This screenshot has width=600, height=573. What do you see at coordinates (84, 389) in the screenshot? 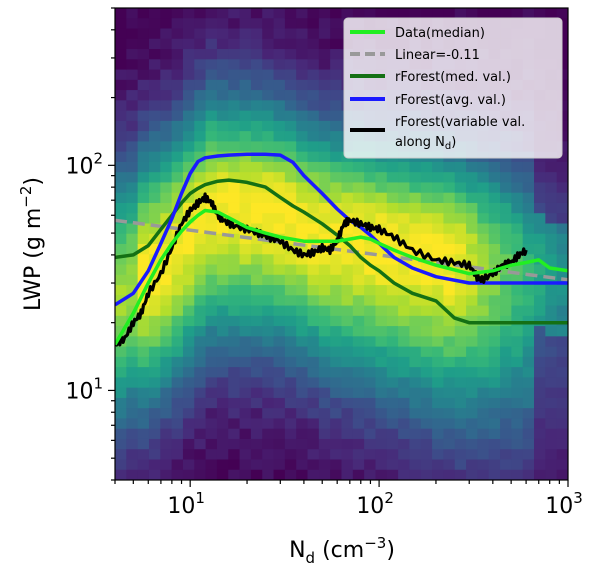
I see `y-tick-label: 101` at bounding box center [84, 389].